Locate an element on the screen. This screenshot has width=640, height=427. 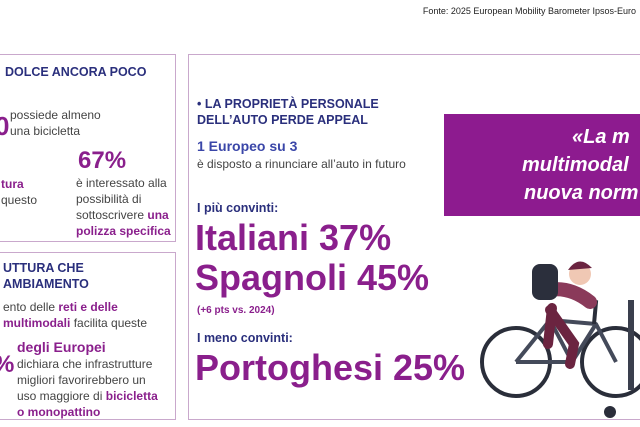
quote-line-1: «La m is located at coordinates (601, 137).